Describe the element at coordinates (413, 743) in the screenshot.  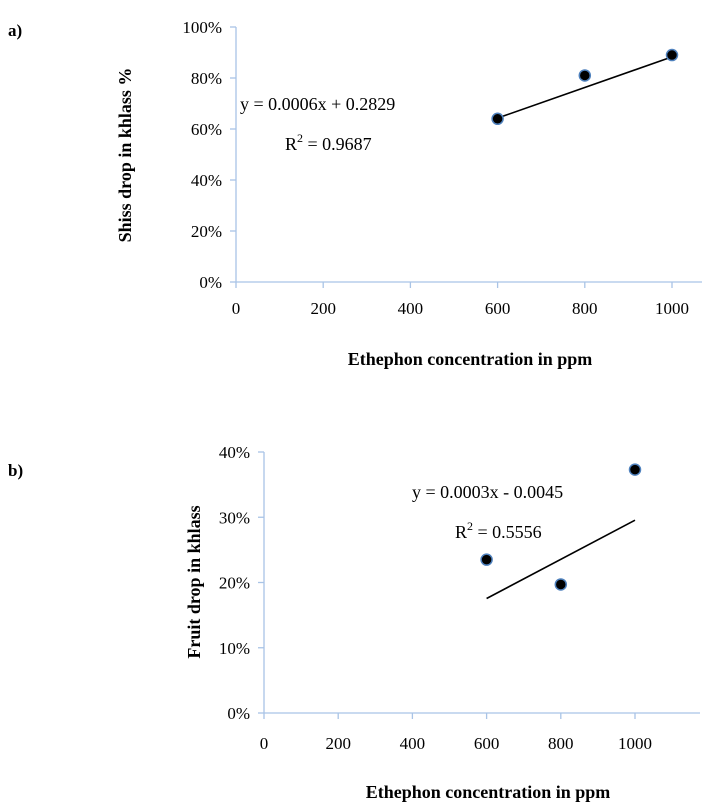
I see `x-tick-label-b-2: 400` at that location.